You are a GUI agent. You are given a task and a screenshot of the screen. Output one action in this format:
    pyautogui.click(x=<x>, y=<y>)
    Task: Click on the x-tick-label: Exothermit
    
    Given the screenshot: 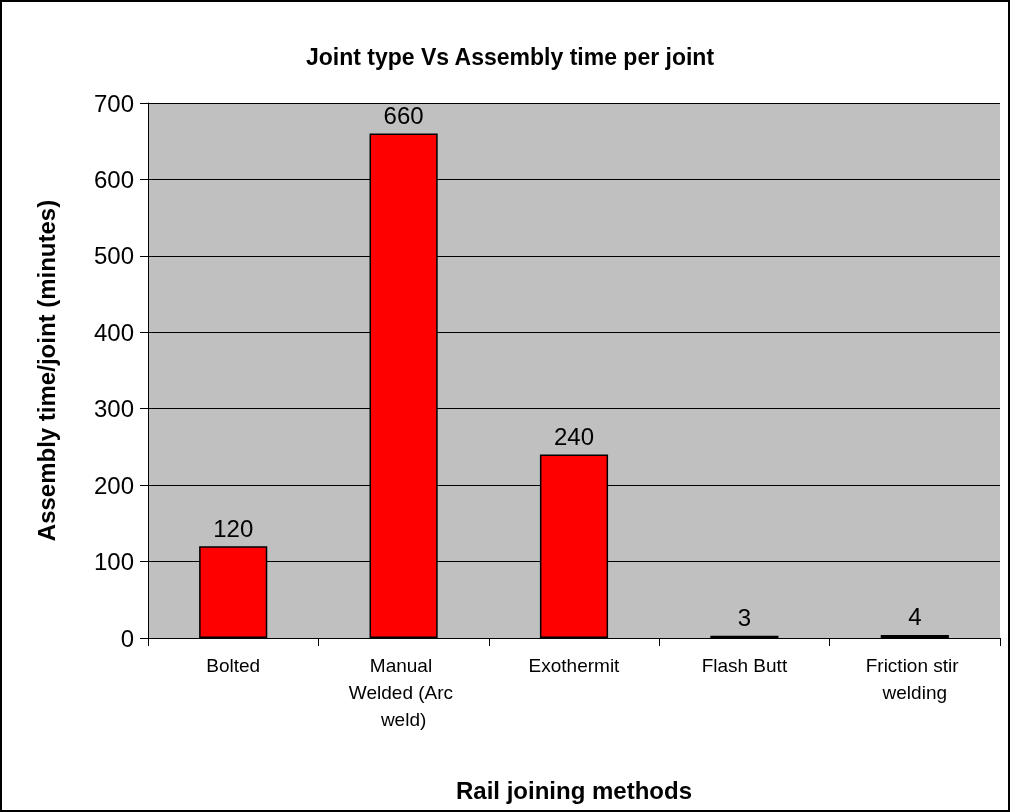 What is the action you would take?
    pyautogui.click(x=574, y=665)
    